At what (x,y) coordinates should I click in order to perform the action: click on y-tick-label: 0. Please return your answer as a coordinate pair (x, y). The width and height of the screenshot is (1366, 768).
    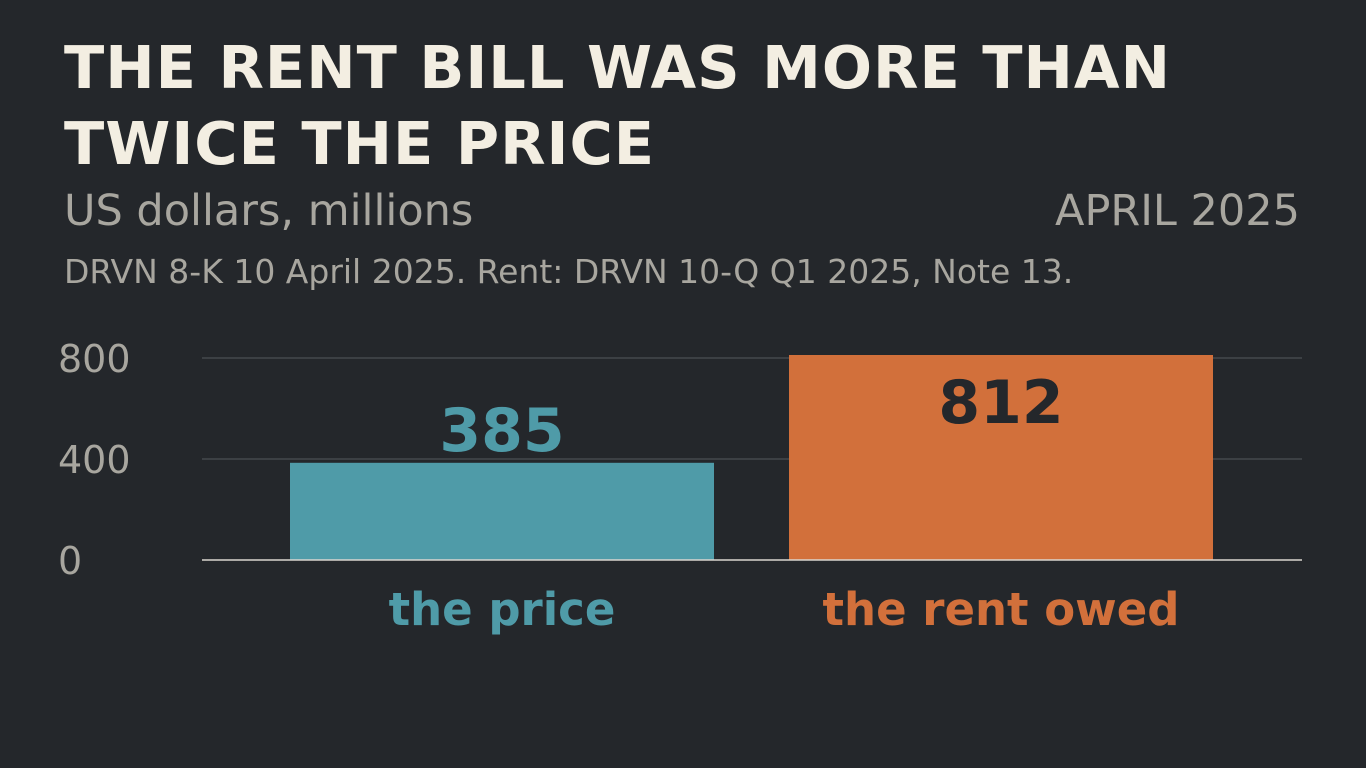
    Looking at the image, I should click on (70, 561).